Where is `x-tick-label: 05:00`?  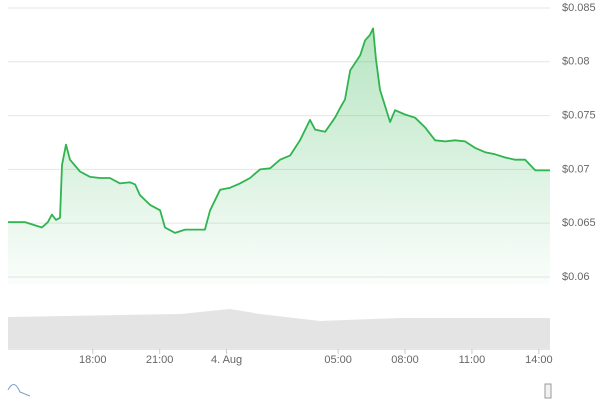 x-tick-label: 05:00 is located at coordinates (338, 360).